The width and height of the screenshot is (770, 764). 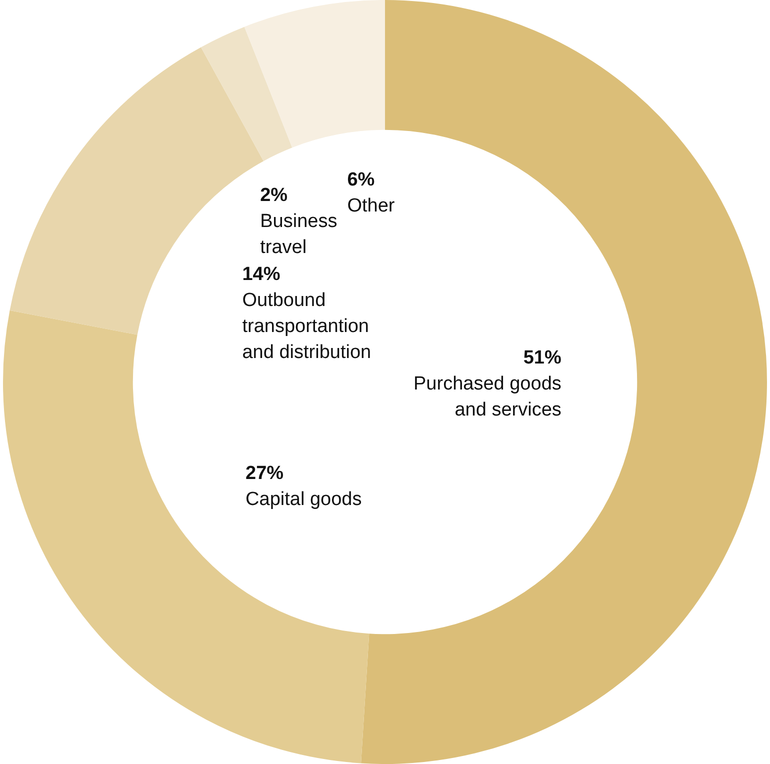 I want to click on slice-label: Outbound transportantion and distribution, so click(x=307, y=326).